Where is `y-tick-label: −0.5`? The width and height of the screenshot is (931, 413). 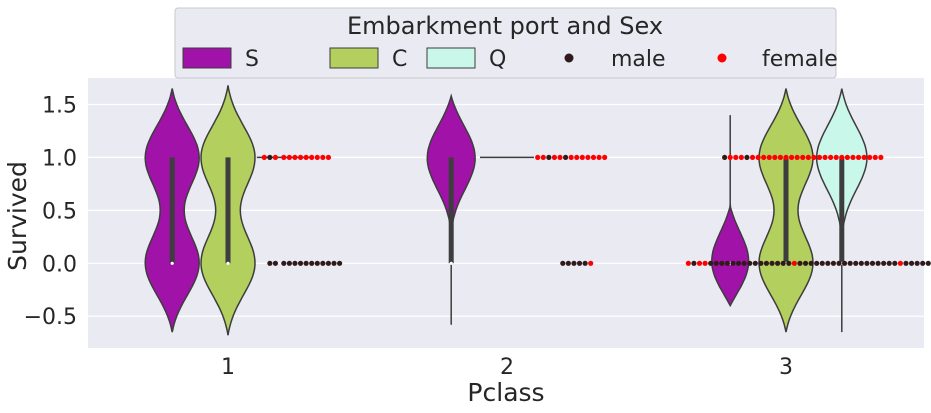
y-tick-label: −0.5 is located at coordinates (50, 317).